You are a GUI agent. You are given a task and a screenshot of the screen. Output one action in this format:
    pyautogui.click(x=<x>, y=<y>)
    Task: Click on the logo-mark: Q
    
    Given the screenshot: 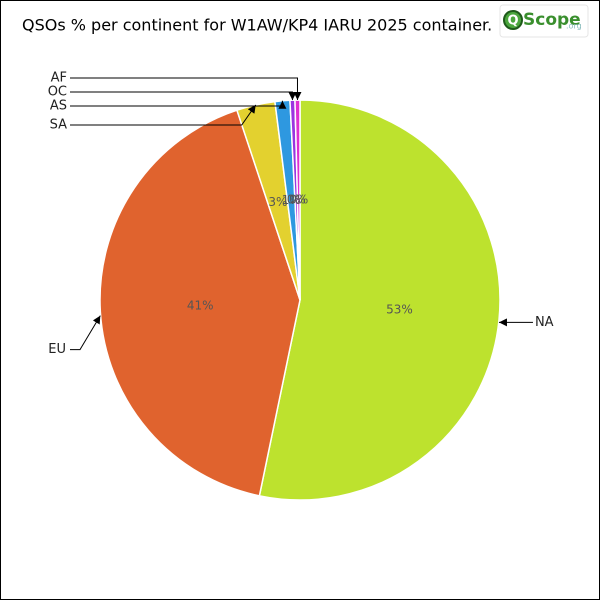 What is the action you would take?
    pyautogui.click(x=512, y=21)
    